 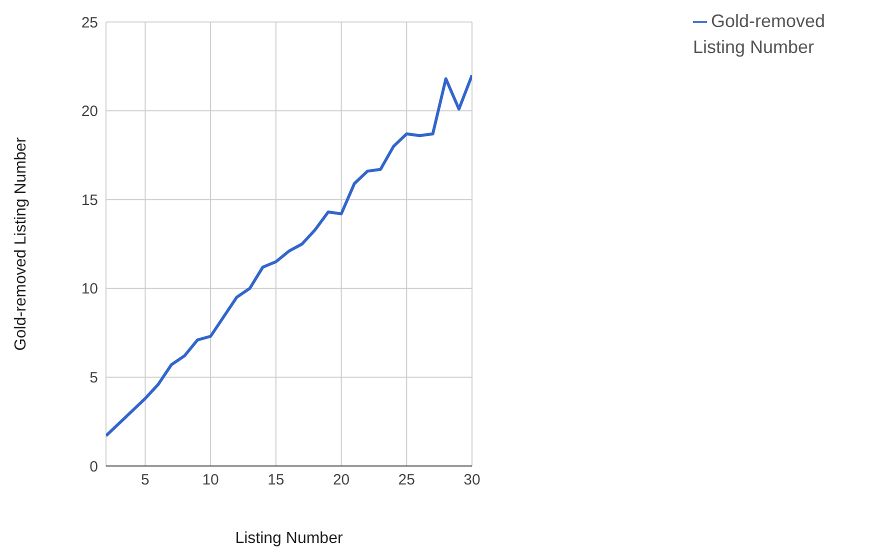 What do you see at coordinates (759, 34) in the screenshot?
I see `legend-label: Gold-removed Listing Number` at bounding box center [759, 34].